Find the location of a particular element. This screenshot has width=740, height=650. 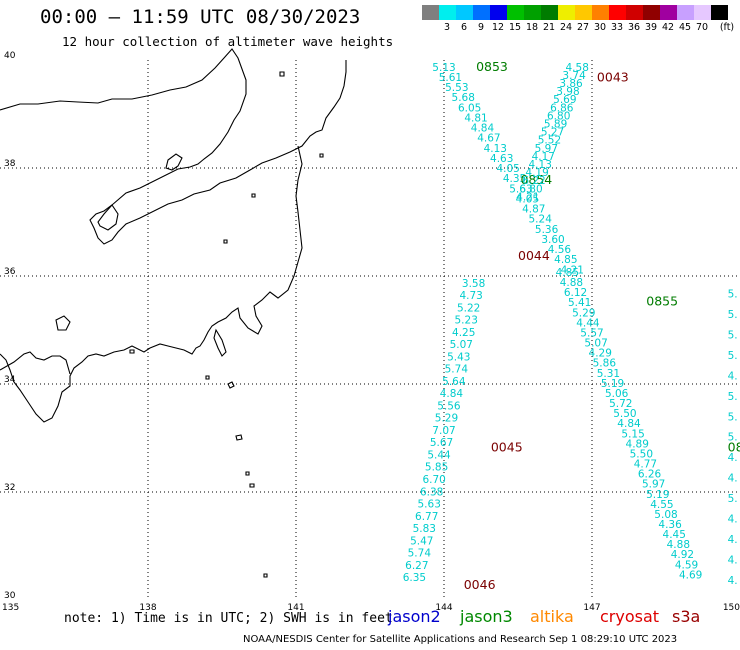

latitude-label: 34 is located at coordinates (10, 380).